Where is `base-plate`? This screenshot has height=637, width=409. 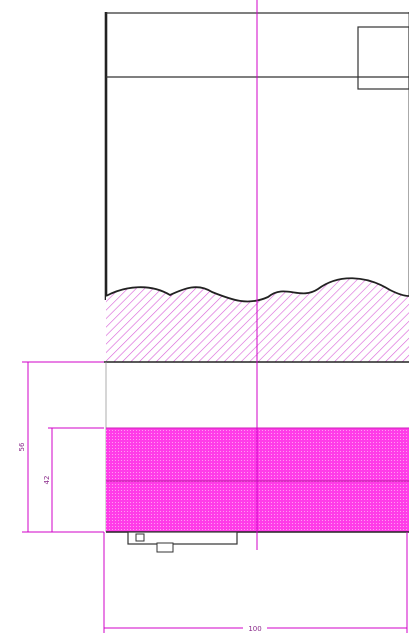
base-plate is located at coordinates (182, 538).